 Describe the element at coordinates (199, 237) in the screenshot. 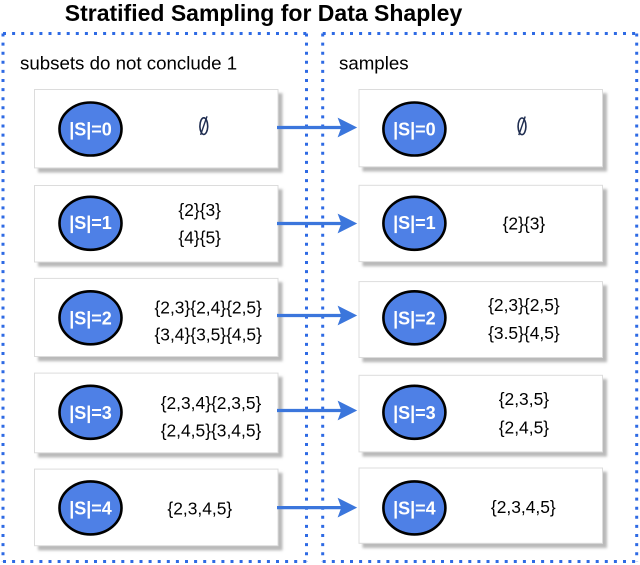

I see `svg-text: {4}{5}` at that location.